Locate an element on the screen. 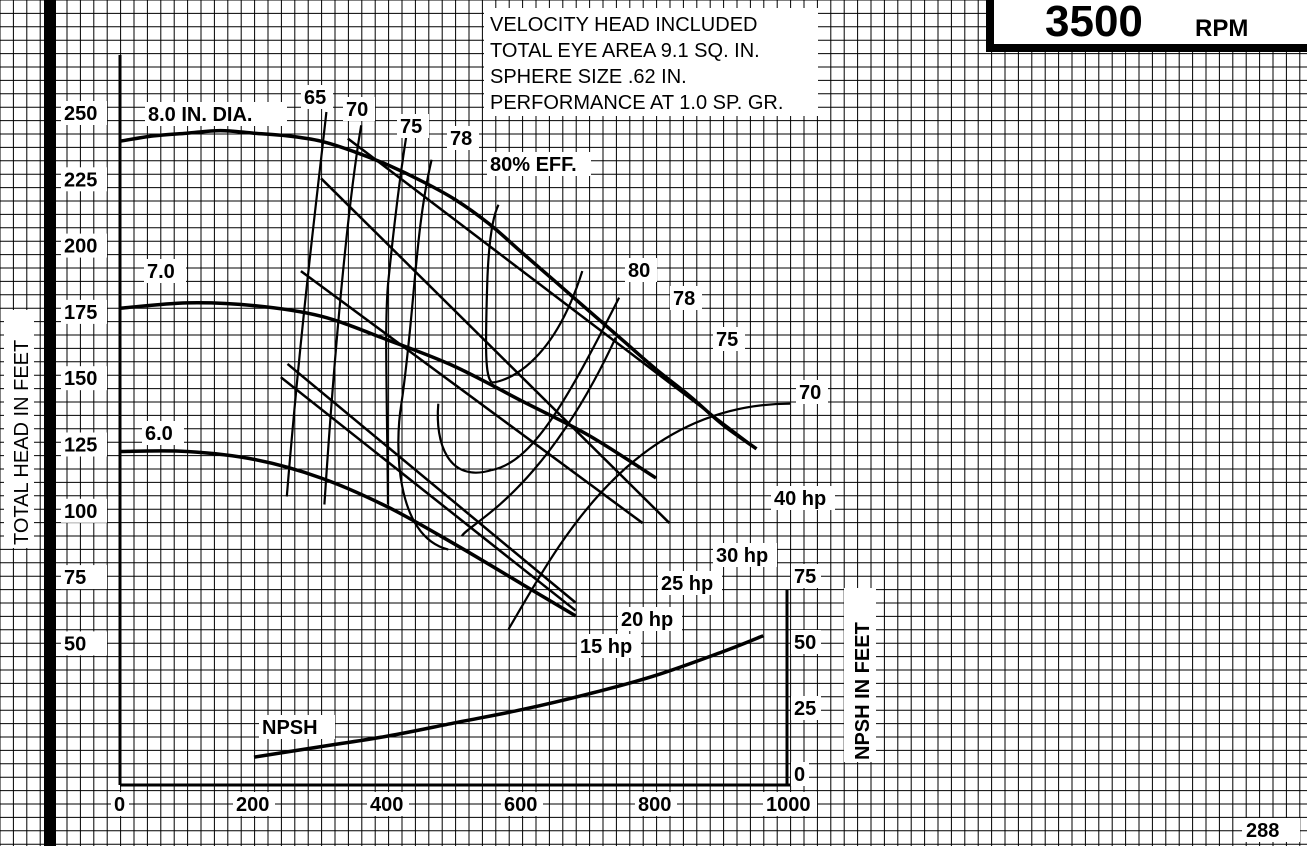  label-eff-70-right: 70 is located at coordinates (810, 393).